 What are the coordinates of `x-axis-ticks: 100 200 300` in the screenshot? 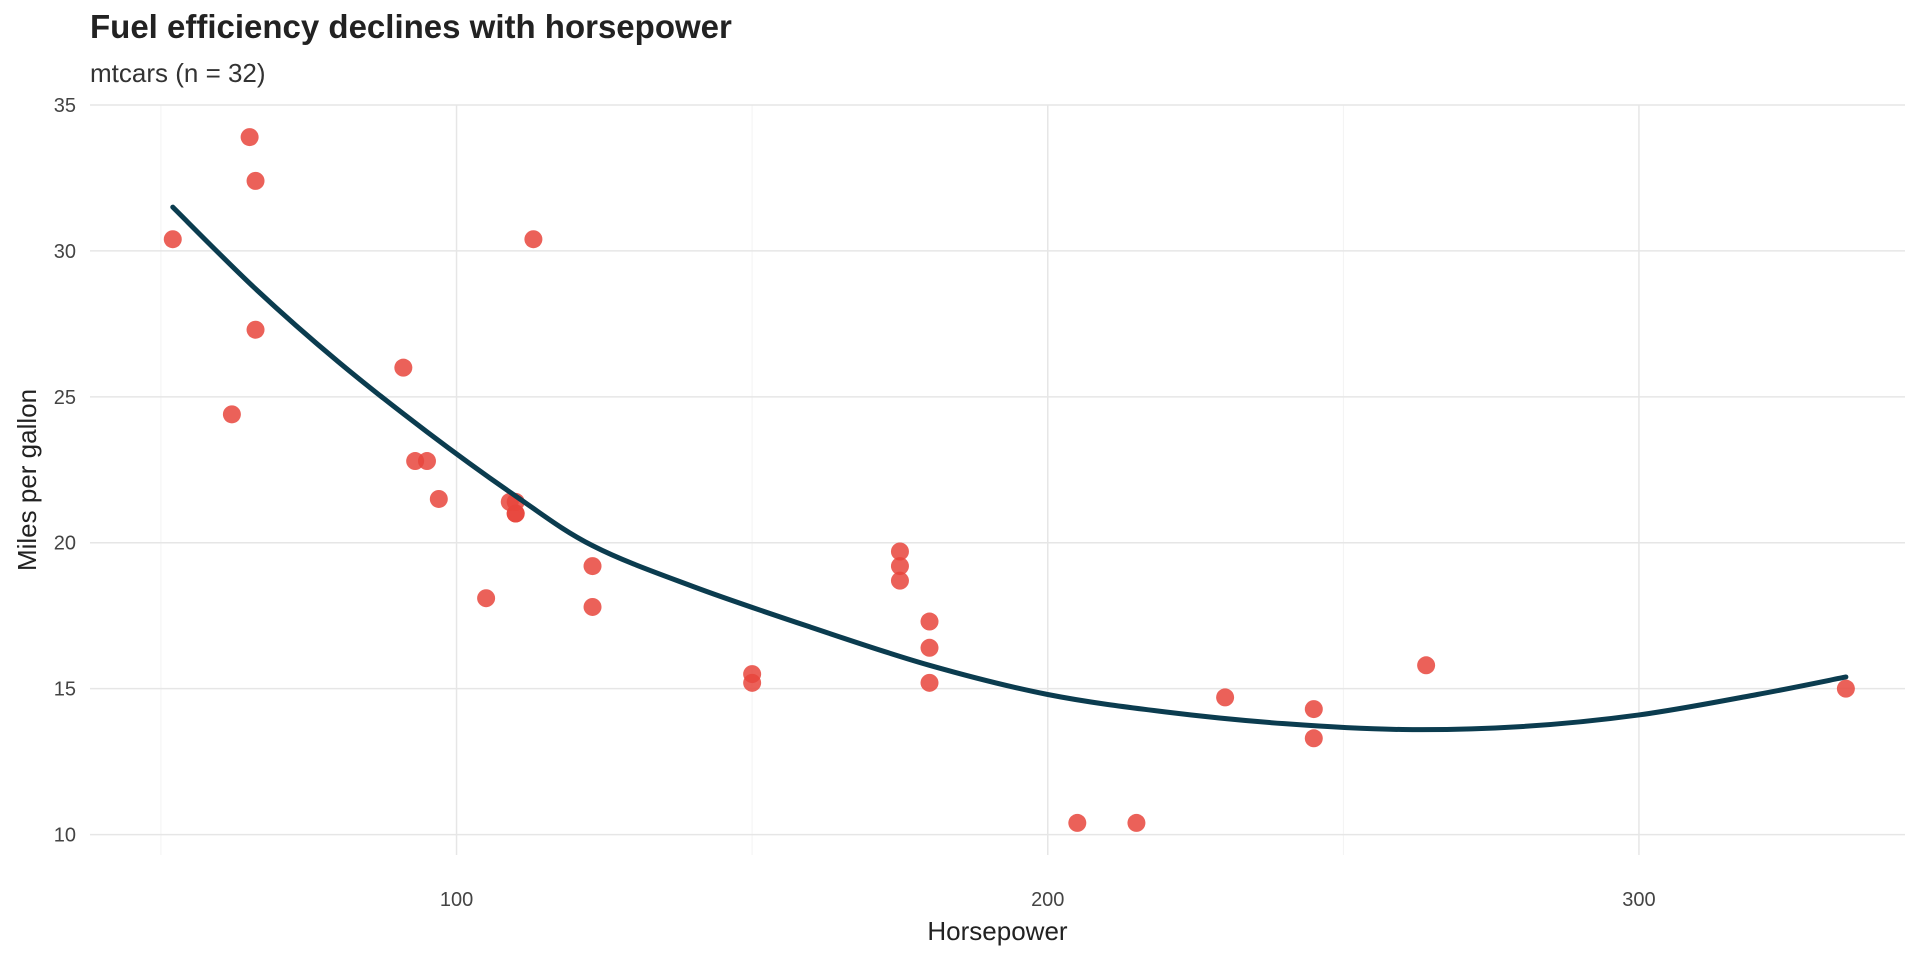 It's located at (1048, 900).